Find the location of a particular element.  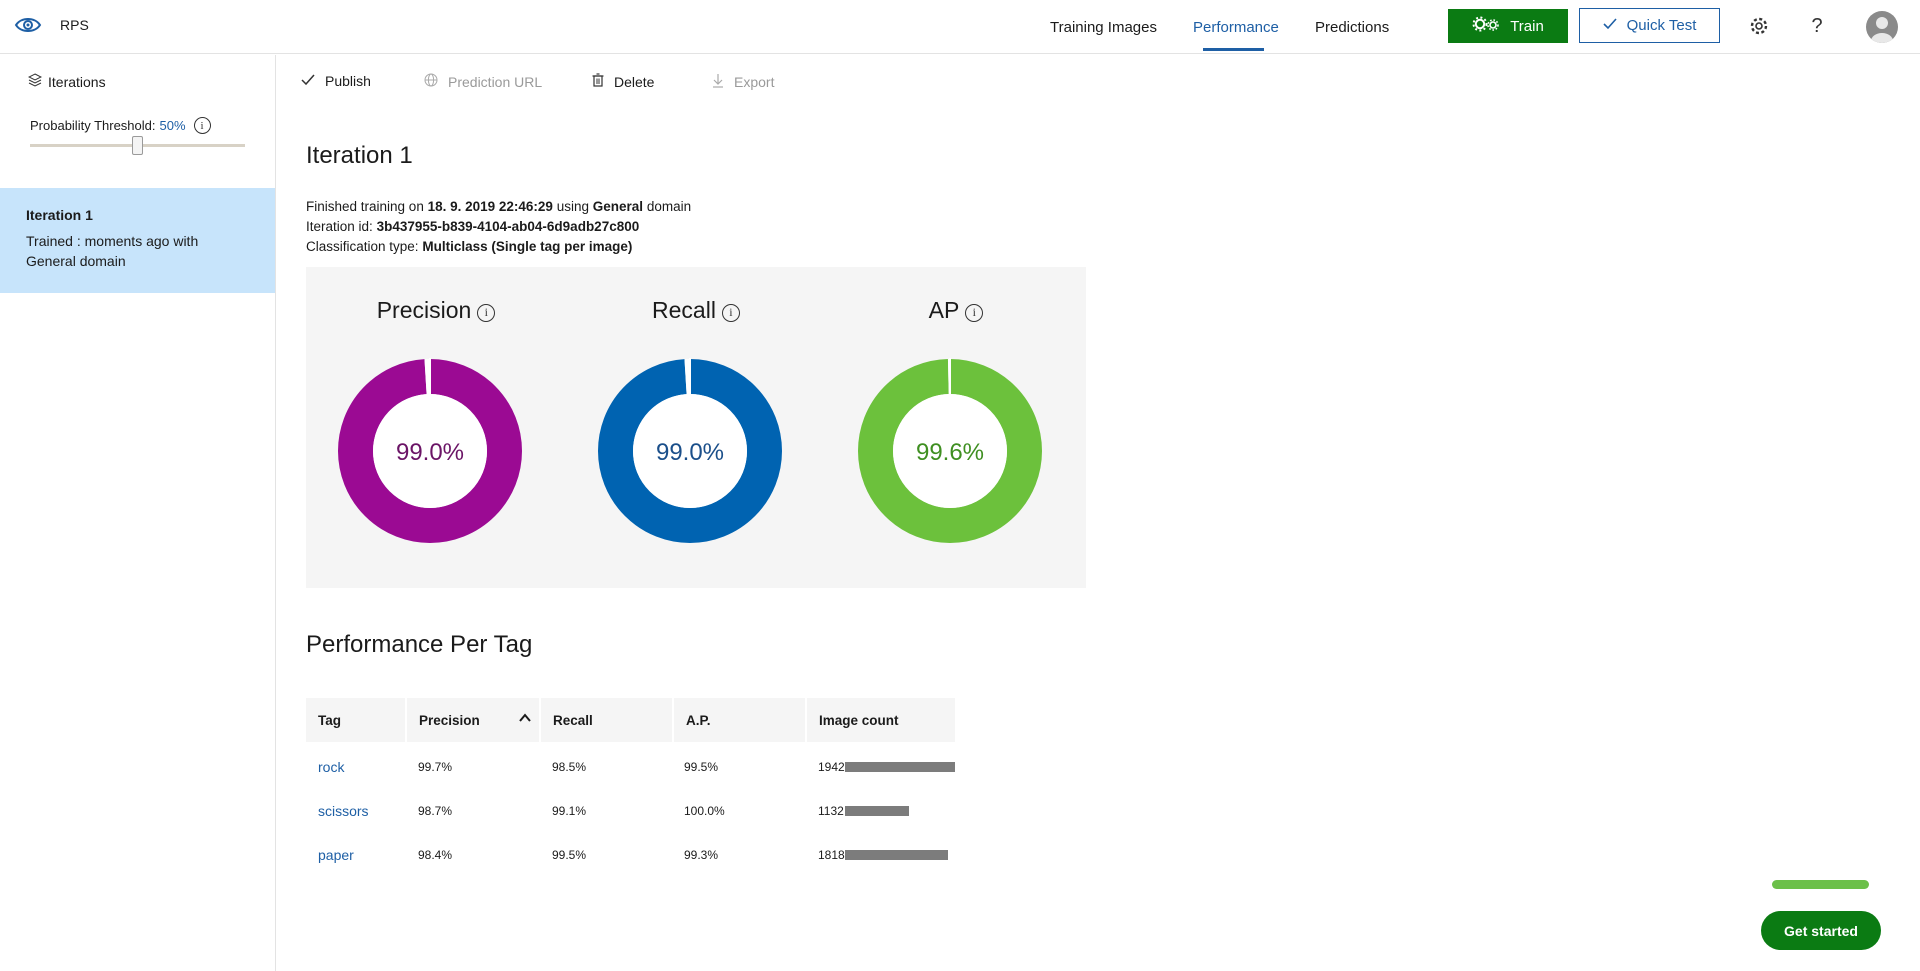

probability-threshold: Probability Threshold: 50% i is located at coordinates (120, 125).